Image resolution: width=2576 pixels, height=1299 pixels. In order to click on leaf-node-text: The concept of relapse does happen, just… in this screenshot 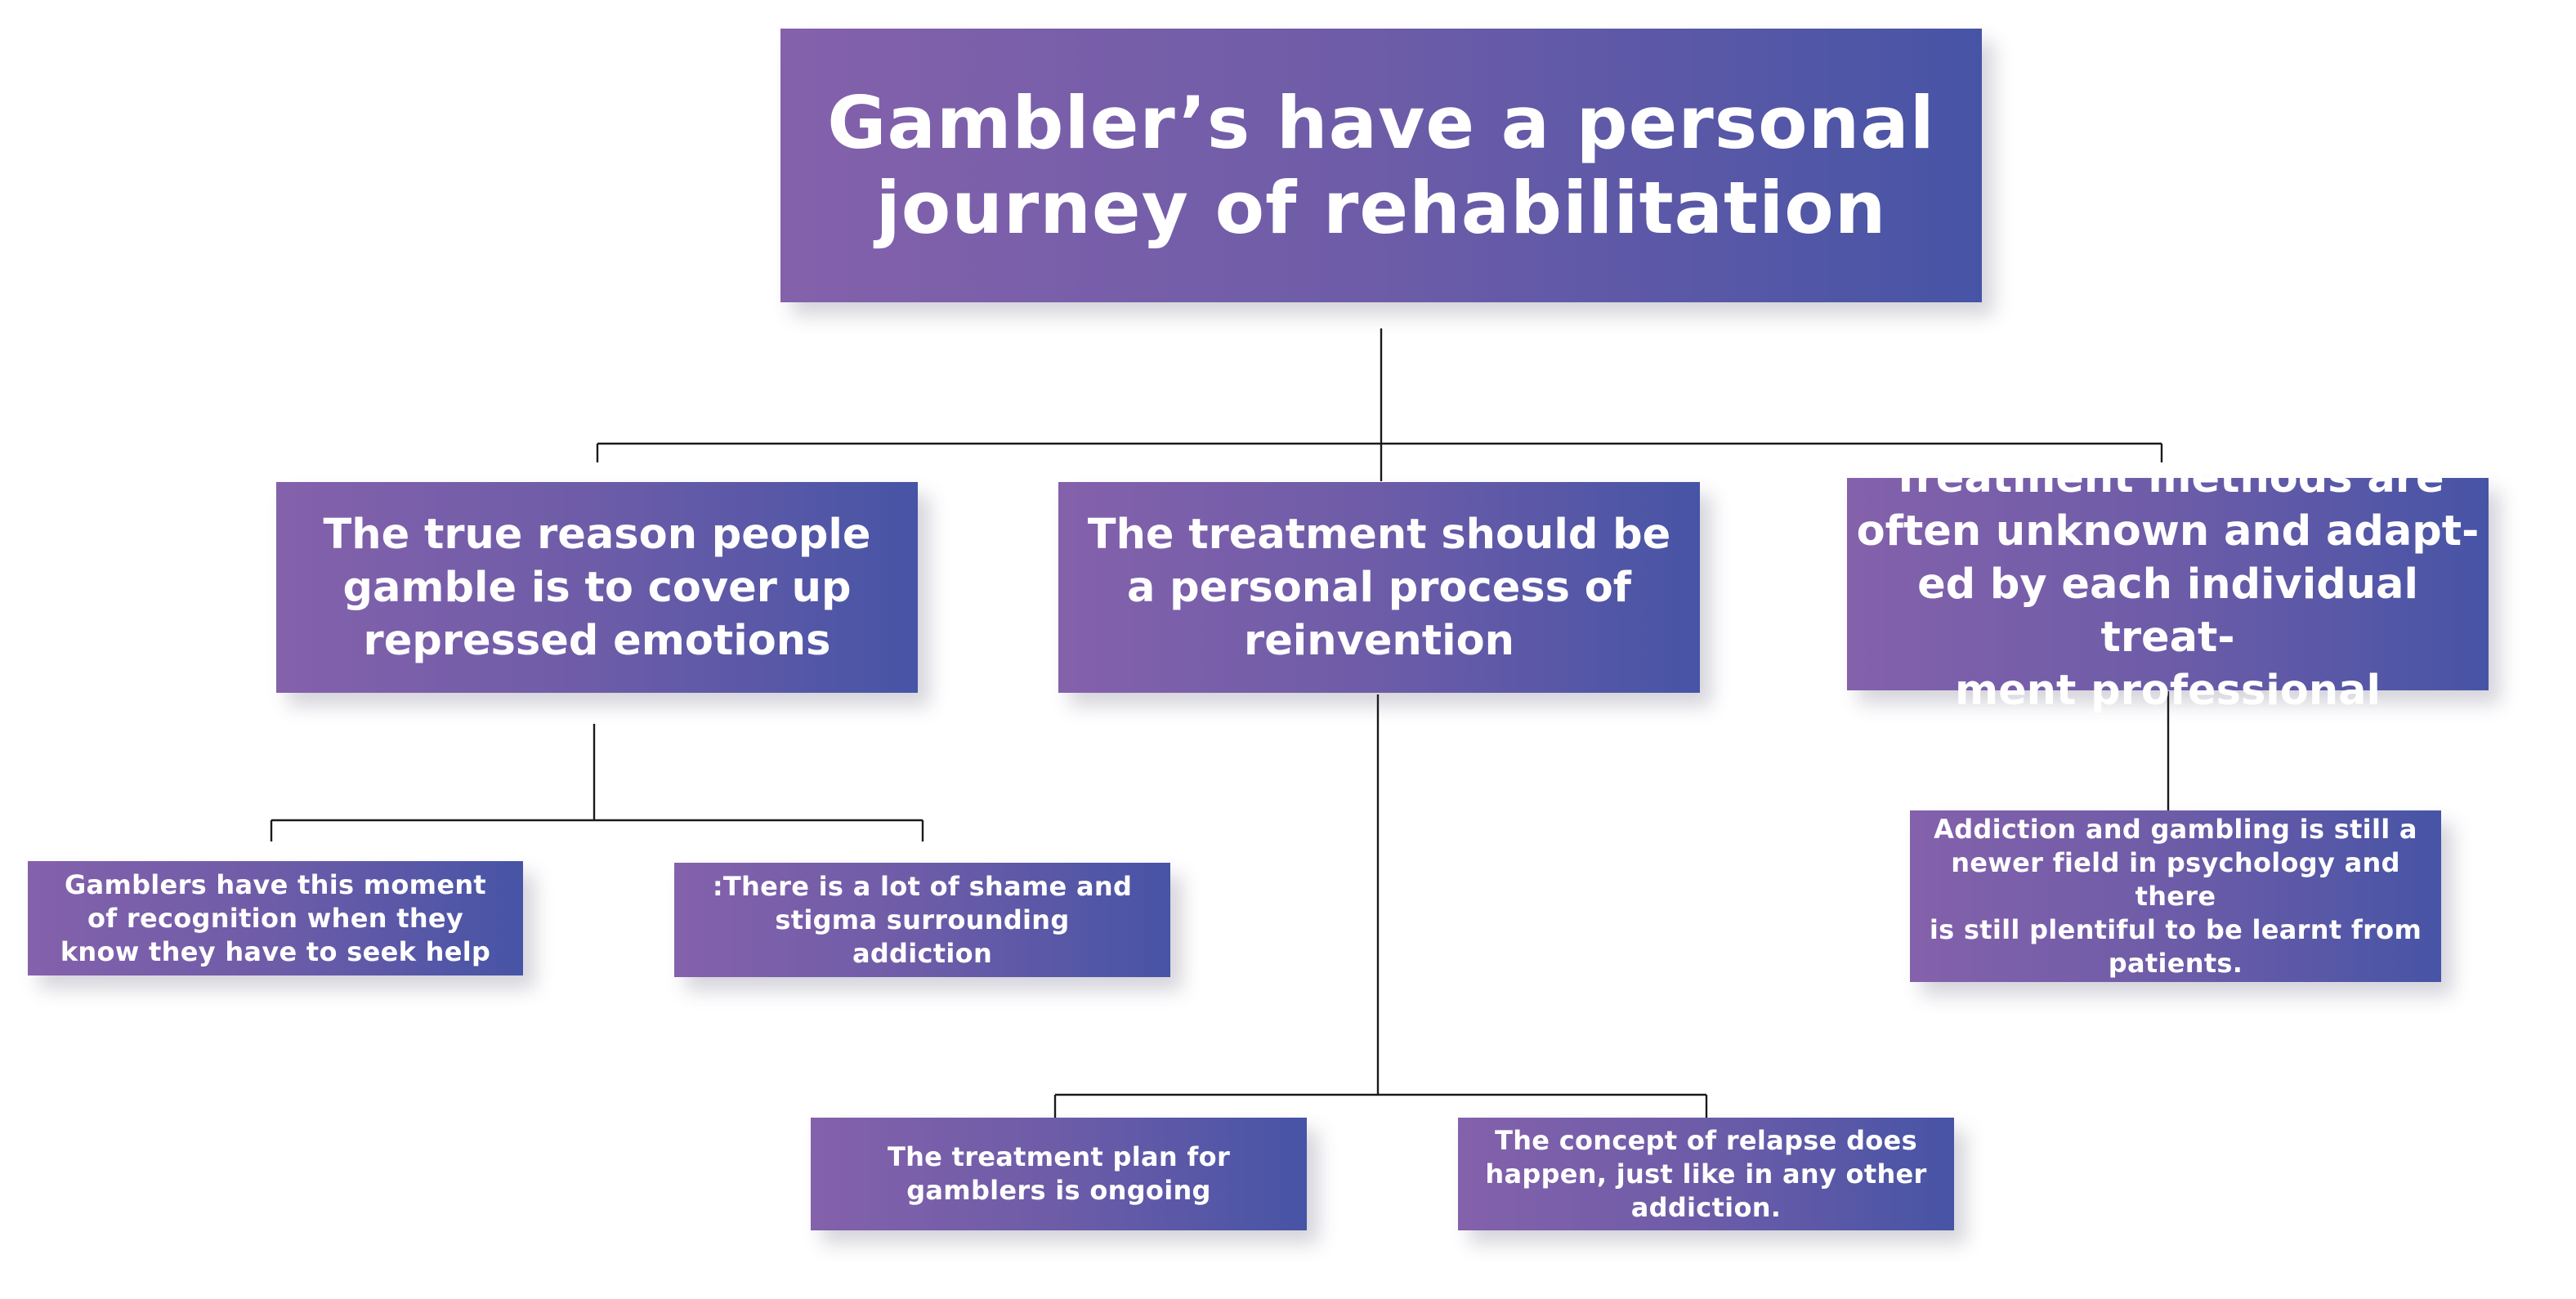, I will do `click(1706, 1174)`.